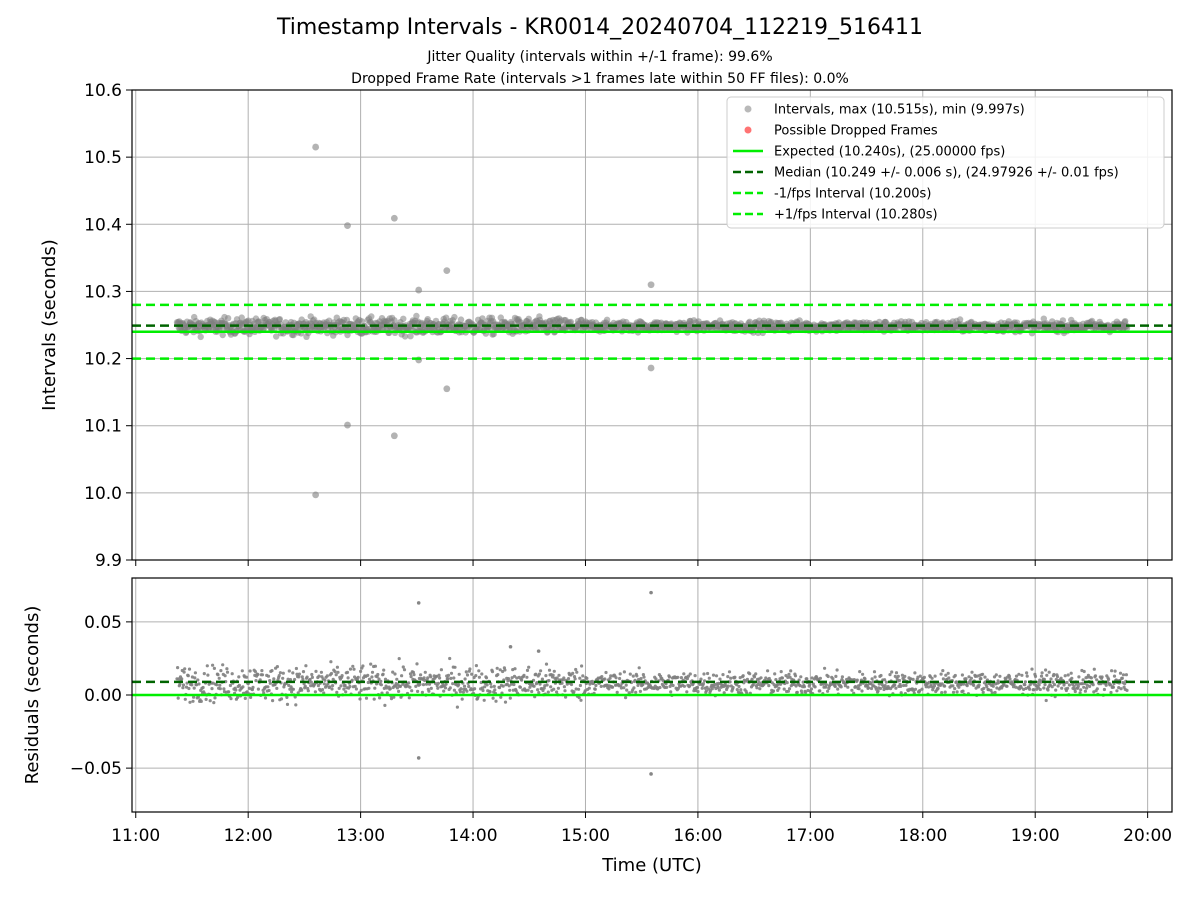  Describe the element at coordinates (889, 152) in the screenshot. I see `legend-label: Expected (10.240s), (25.00000 fps)` at that location.